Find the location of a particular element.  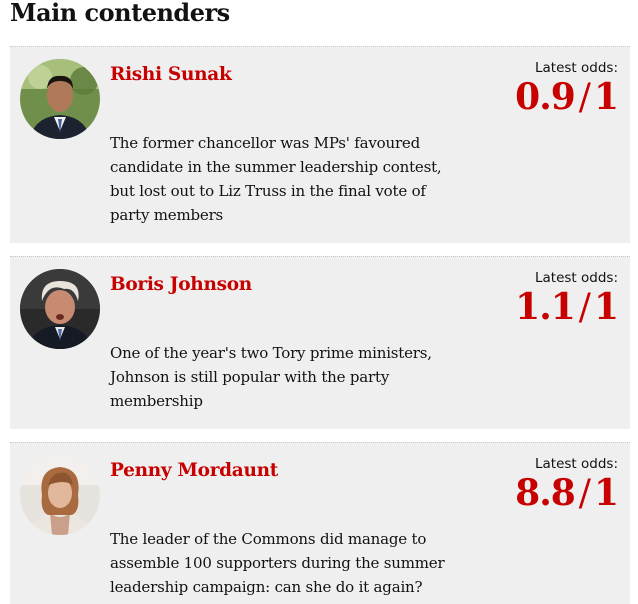

contender-name: Boris Johnson is located at coordinates (181, 284).